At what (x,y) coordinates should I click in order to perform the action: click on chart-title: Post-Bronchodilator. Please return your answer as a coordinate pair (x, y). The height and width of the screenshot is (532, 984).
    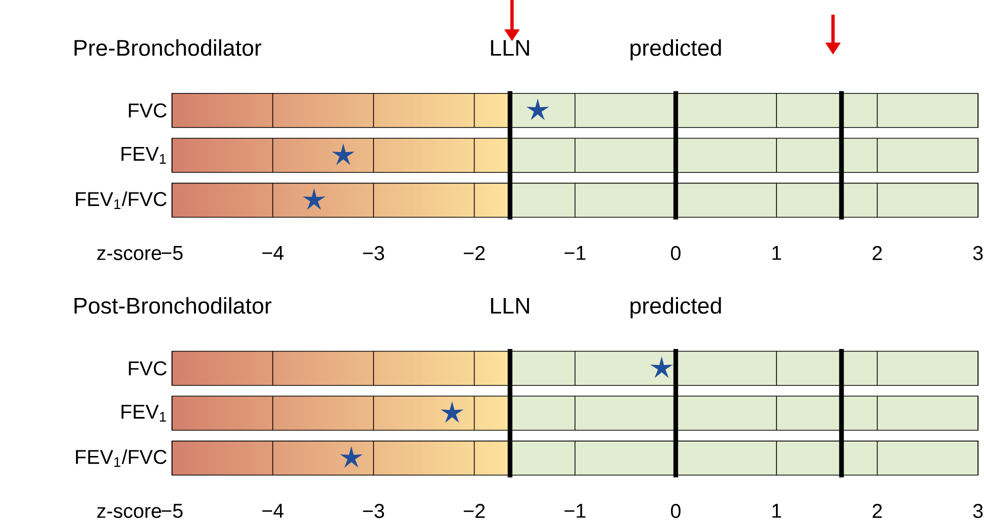
    Looking at the image, I should click on (173, 305).